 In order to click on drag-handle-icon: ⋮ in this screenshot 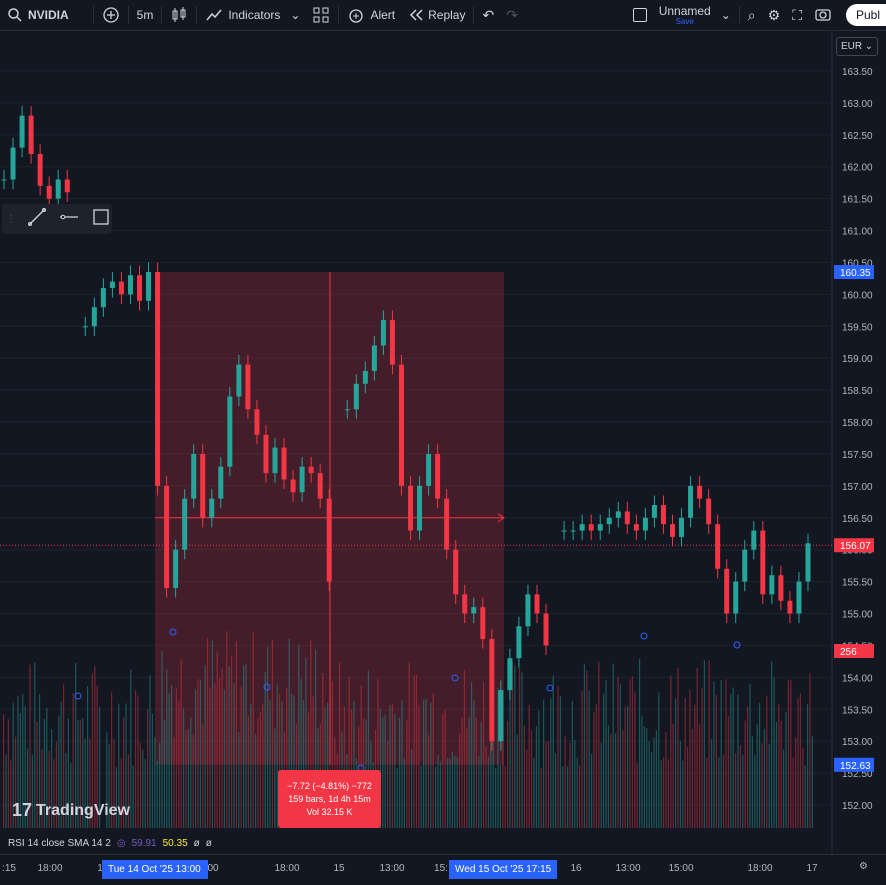, I will do `click(11, 219)`.